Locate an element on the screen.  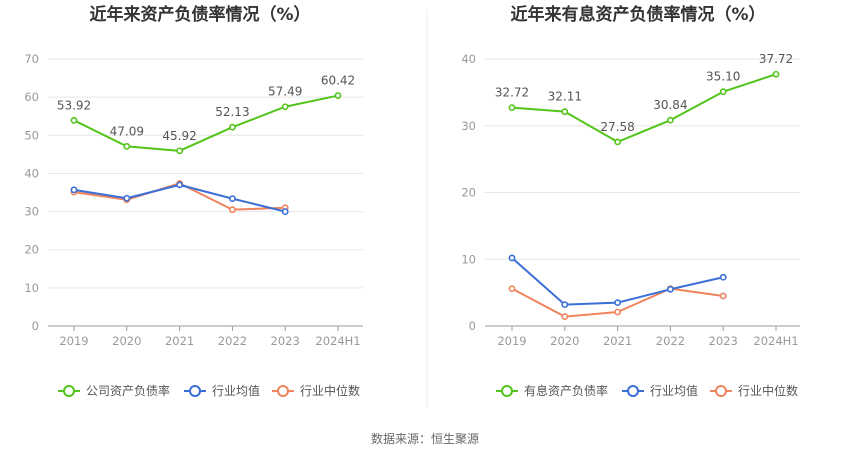
data-label: 35.10 is located at coordinates (723, 77).